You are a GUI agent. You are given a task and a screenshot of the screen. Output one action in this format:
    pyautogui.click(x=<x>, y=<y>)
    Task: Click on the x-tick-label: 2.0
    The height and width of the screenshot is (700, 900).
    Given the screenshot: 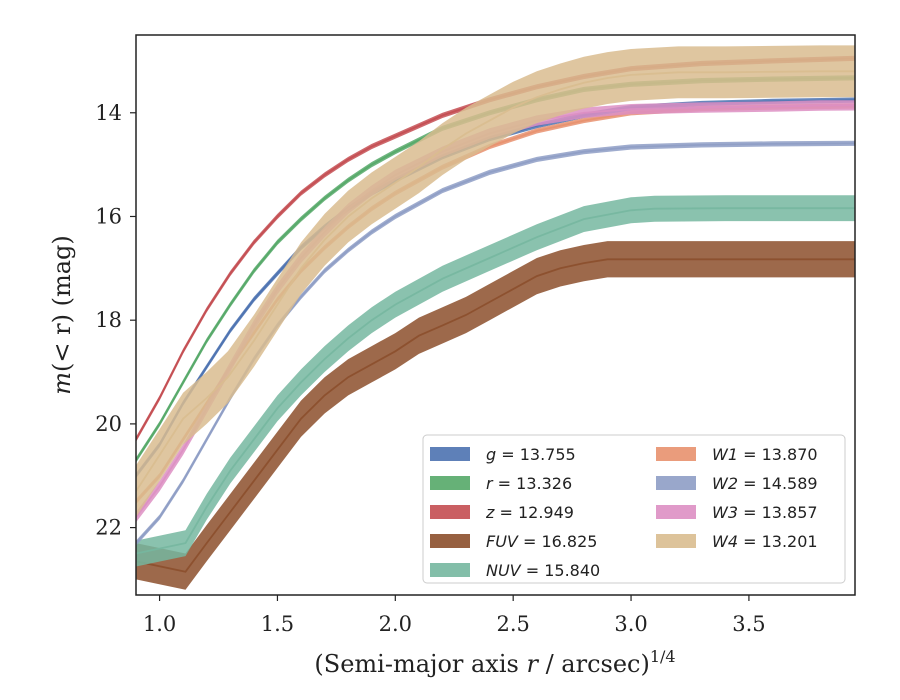 What is the action you would take?
    pyautogui.click(x=395, y=624)
    